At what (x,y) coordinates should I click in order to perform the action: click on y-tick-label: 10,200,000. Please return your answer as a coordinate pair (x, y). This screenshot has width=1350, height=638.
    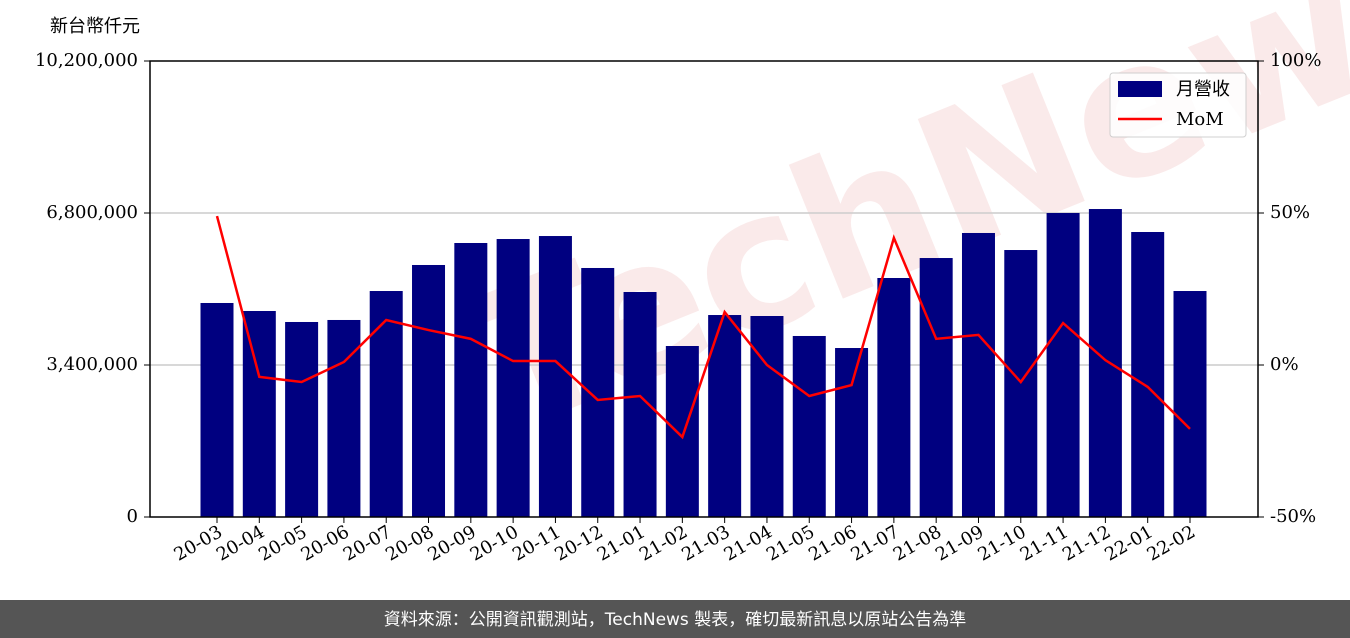
    Looking at the image, I should click on (86, 60).